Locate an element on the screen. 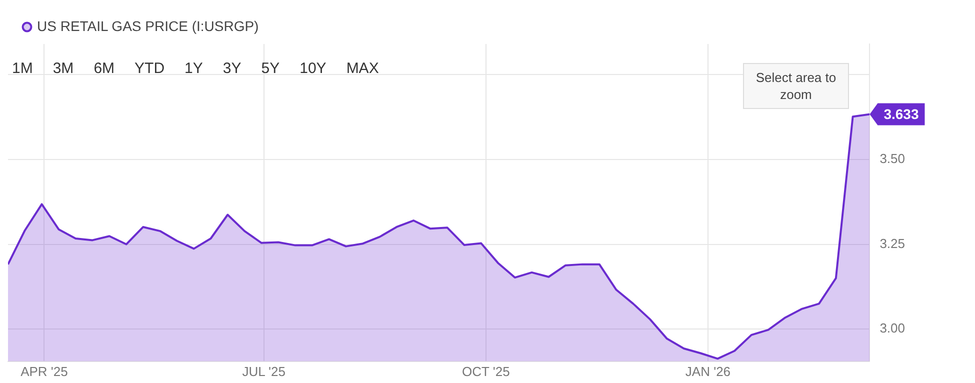 This screenshot has height=383, width=975. x-tick-label: JAN '26 is located at coordinates (708, 371).